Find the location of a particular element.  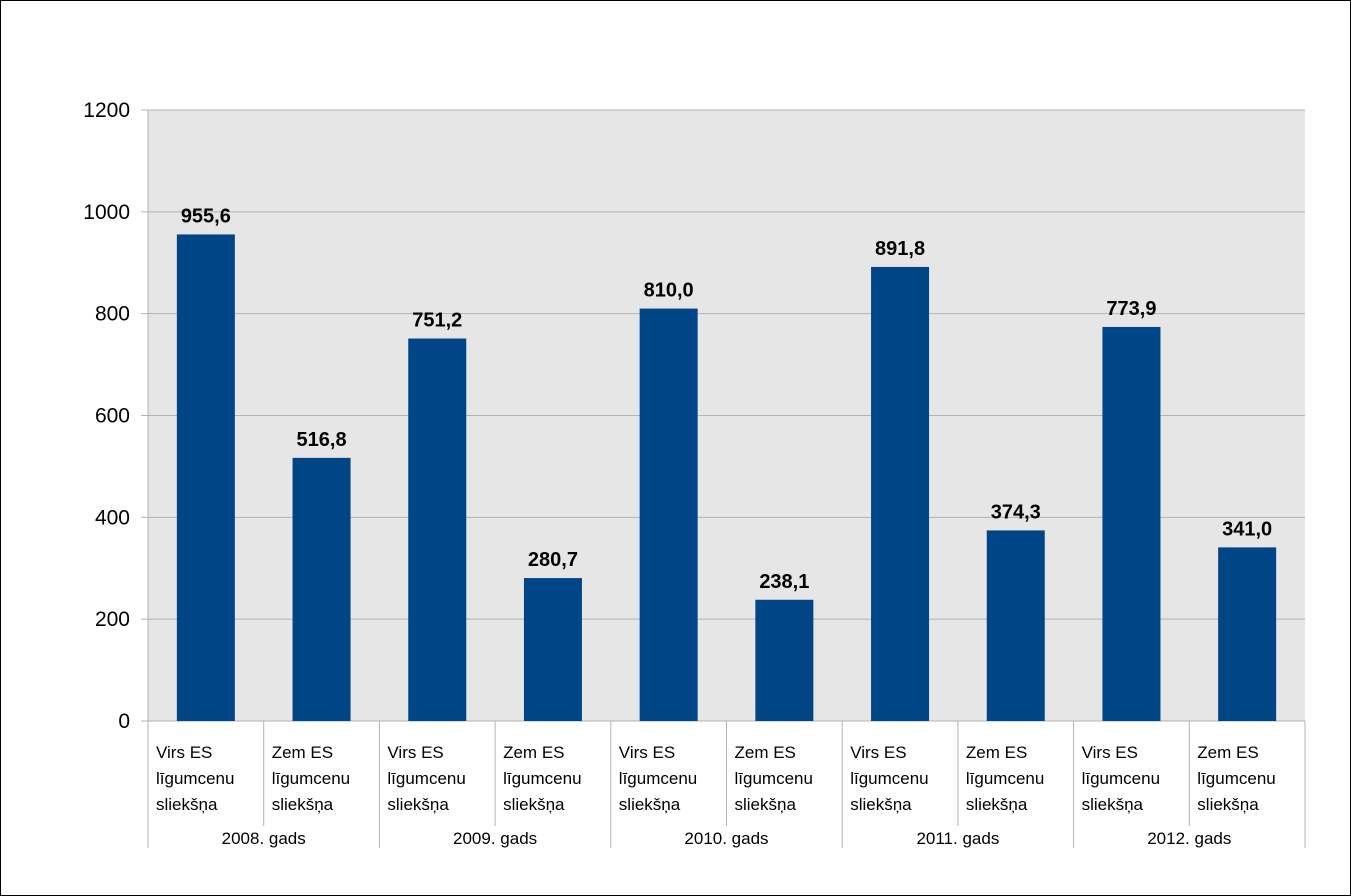

data-label: 955,6 is located at coordinates (206, 216).